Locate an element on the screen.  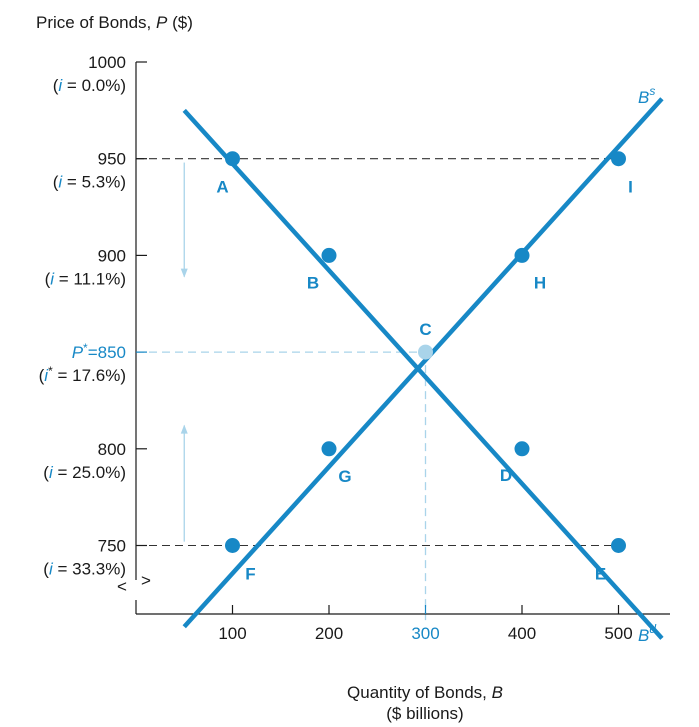
point-D is located at coordinates (522, 449).